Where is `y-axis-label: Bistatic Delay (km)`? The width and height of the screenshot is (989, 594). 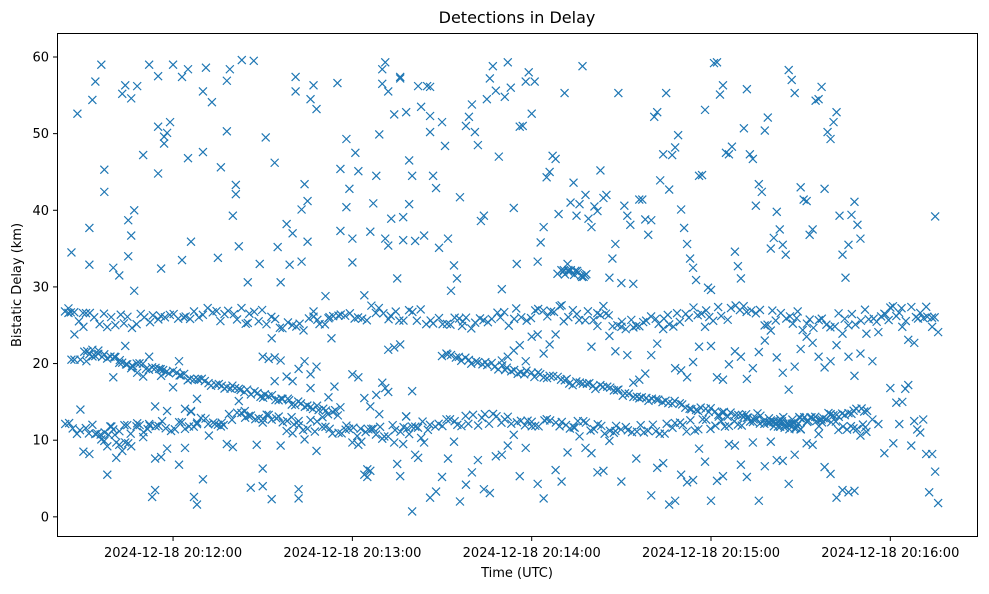 y-axis-label: Bistatic Delay (km) is located at coordinates (17, 285).